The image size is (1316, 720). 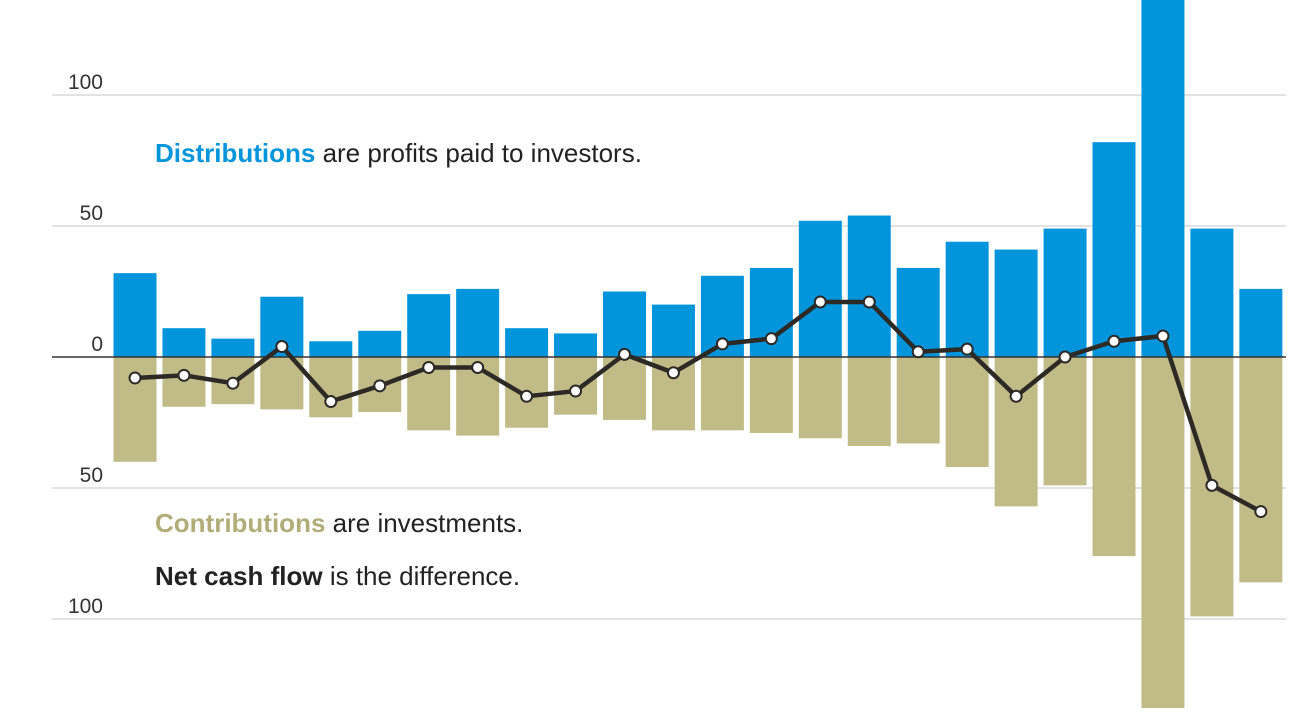 What do you see at coordinates (421, 576) in the screenshot?
I see `net-cash-flow-text: is the difference.` at bounding box center [421, 576].